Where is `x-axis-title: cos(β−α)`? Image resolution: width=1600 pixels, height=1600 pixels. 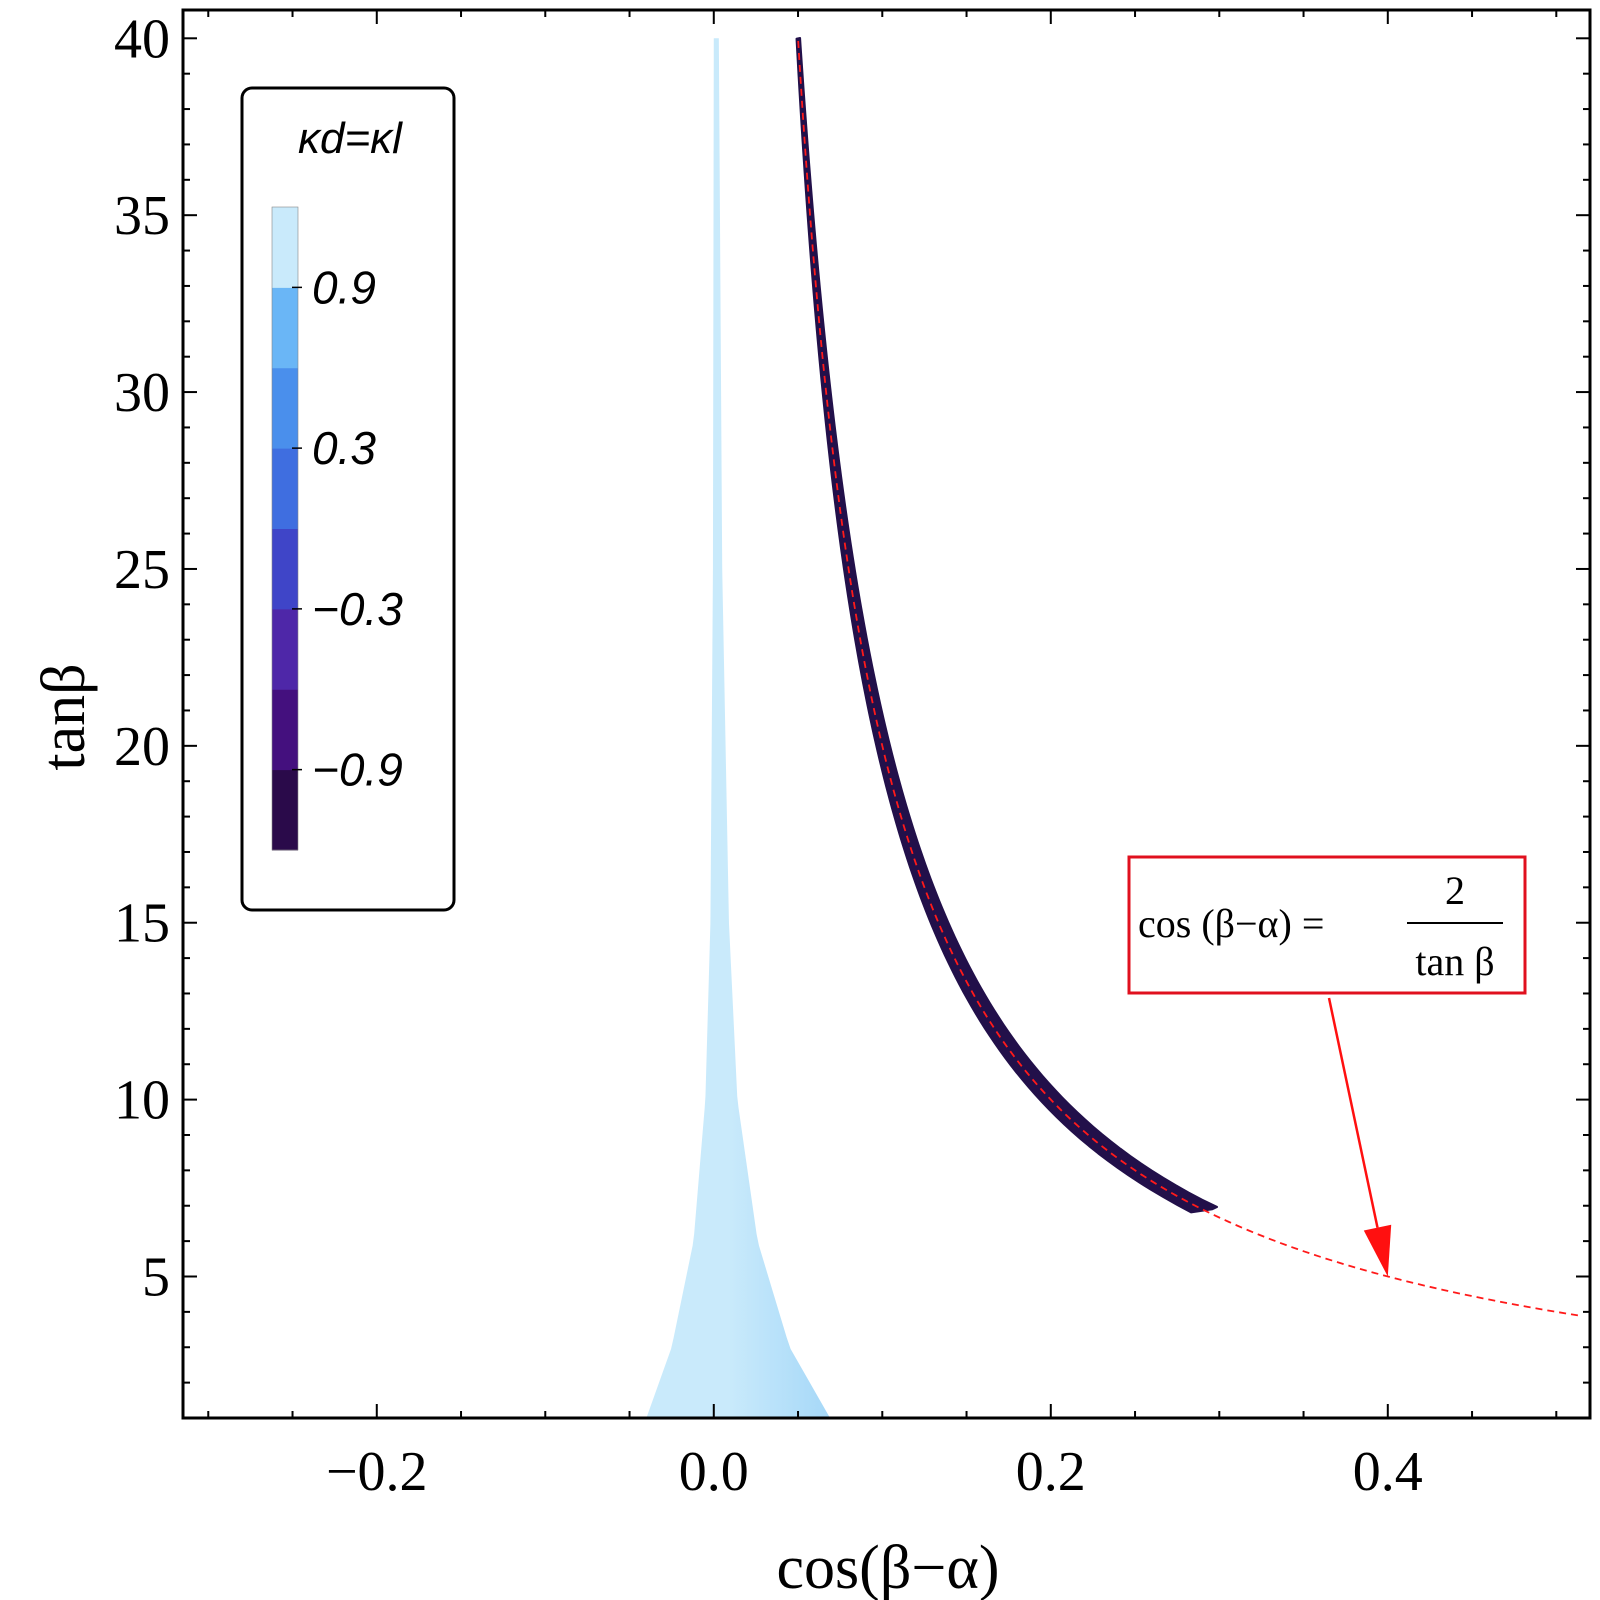
x-axis-title: cos(β−α) is located at coordinates (888, 1567).